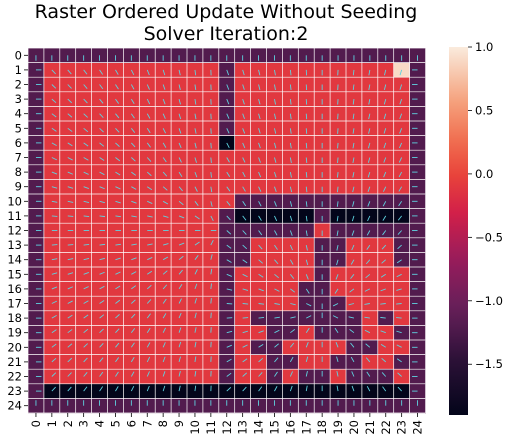 The height and width of the screenshot is (444, 511). I want to click on heatmap-cell-r17-c9, so click(179, 304).